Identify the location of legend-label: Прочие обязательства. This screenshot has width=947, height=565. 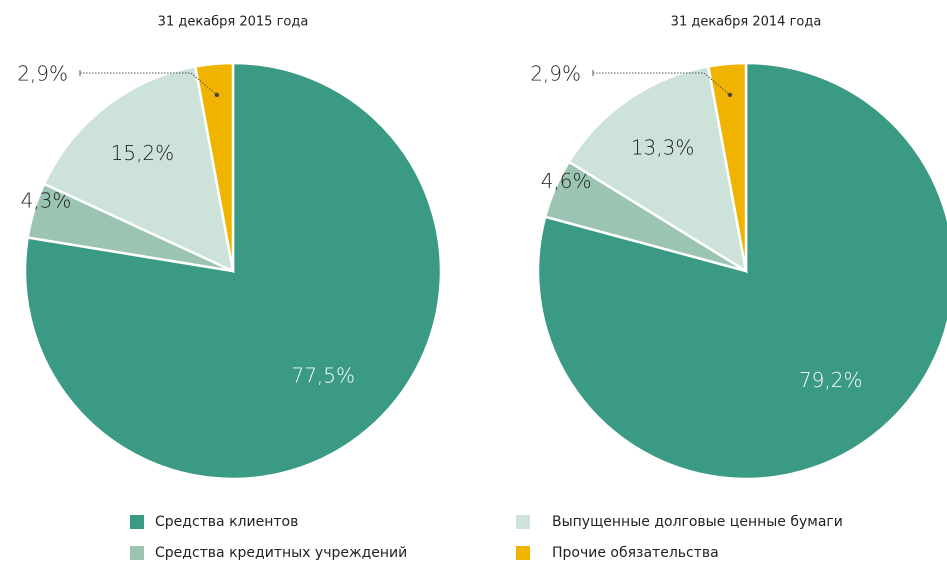
(635, 553).